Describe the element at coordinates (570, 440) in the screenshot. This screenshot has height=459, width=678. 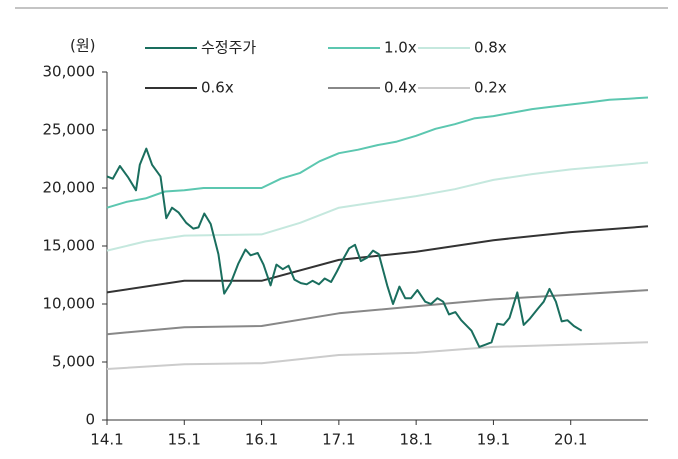
I see `x-tick-label: 20.1` at that location.